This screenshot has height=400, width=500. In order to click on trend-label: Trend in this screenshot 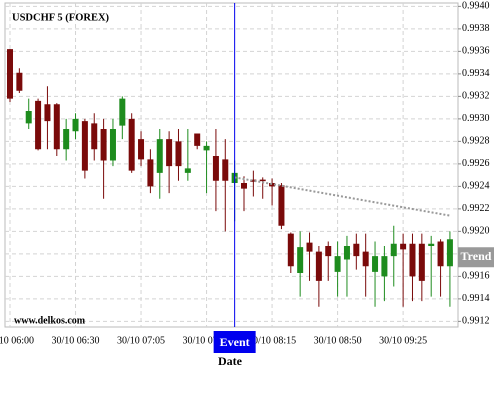, I will do `click(476, 256)`.